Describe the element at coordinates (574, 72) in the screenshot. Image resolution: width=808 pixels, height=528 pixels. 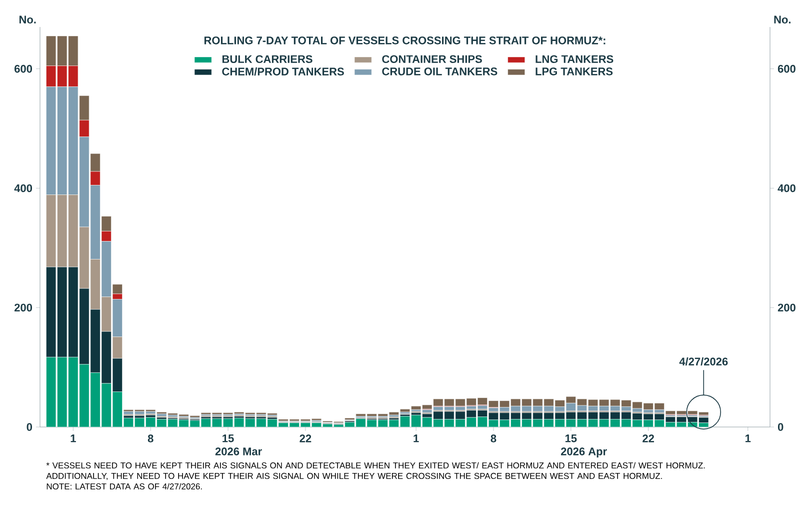
I see `legend-label: LPG TANKERS` at that location.